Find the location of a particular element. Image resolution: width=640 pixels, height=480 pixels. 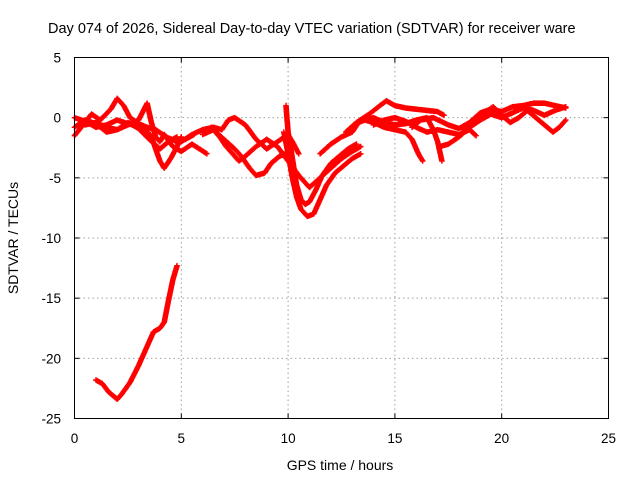

x-tick-label: 10 is located at coordinates (288, 438).